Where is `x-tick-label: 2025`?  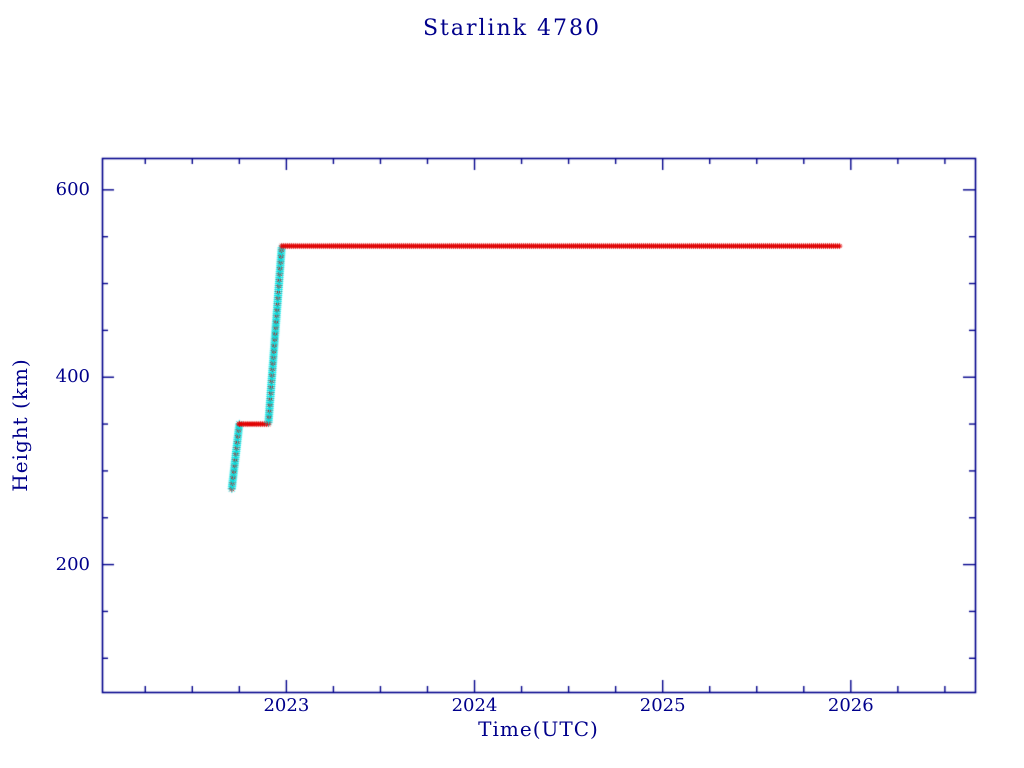
x-tick-label: 2025 is located at coordinates (662, 705).